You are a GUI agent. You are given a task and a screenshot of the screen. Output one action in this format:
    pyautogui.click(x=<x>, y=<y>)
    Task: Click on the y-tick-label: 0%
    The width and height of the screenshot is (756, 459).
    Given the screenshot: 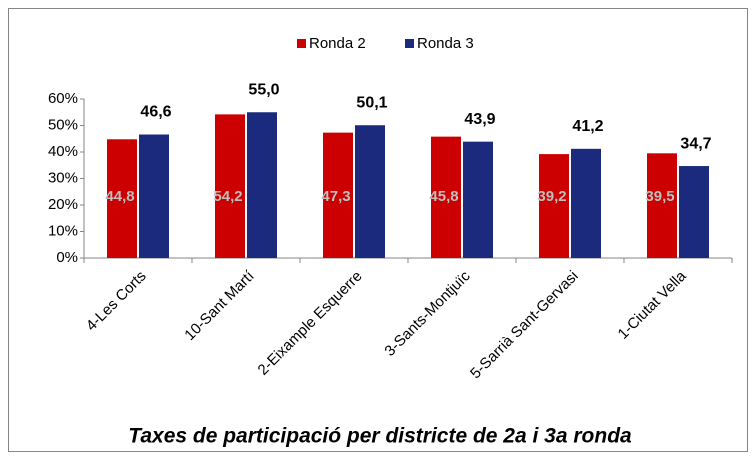 What is the action you would take?
    pyautogui.click(x=67, y=257)
    